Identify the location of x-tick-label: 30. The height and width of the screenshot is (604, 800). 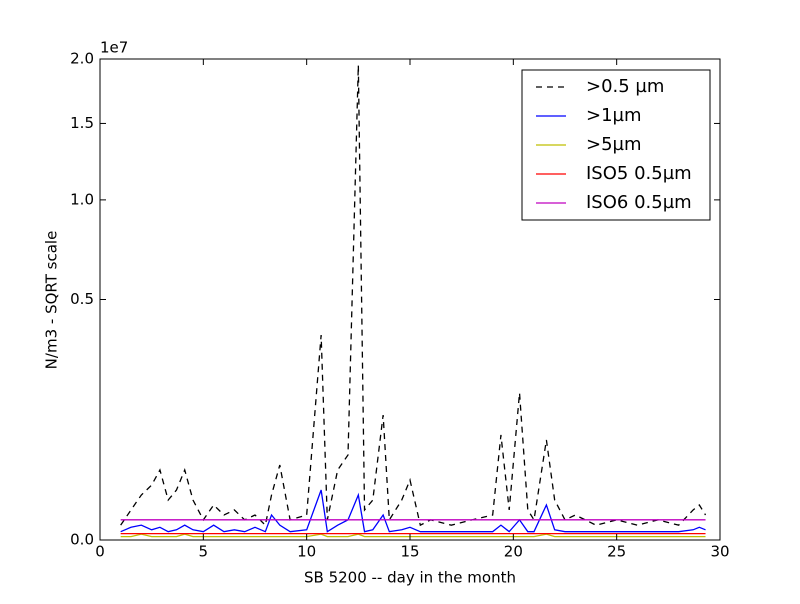
(719, 552).